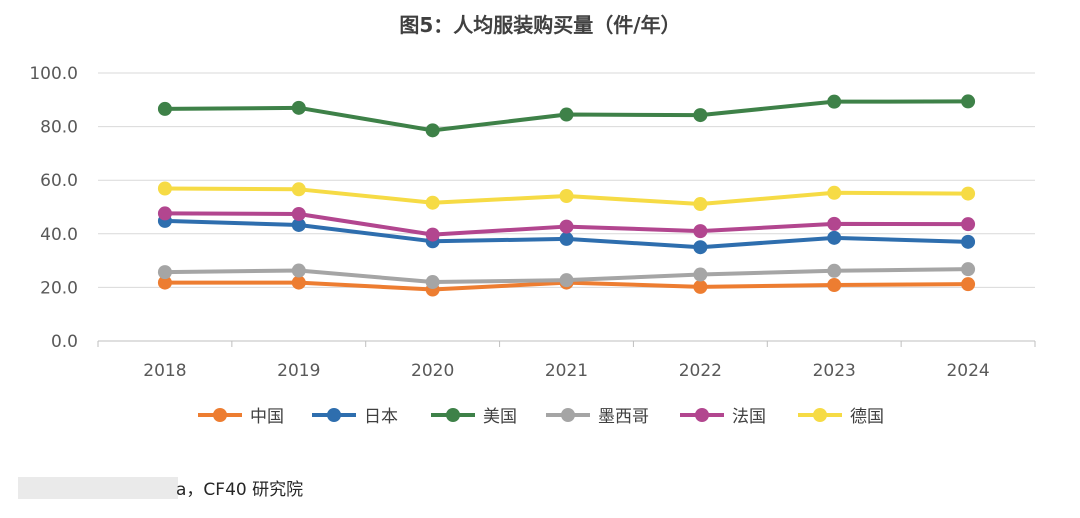 This screenshot has width=1080, height=518. What do you see at coordinates (867, 417) in the screenshot?
I see `legend-label: 德国` at bounding box center [867, 417].